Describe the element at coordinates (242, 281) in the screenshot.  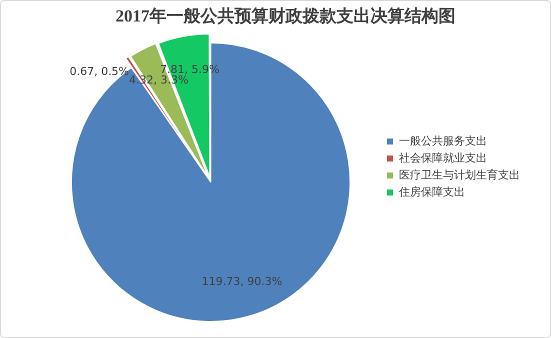
I see `data-label: 119.73, 90.3%` at that location.